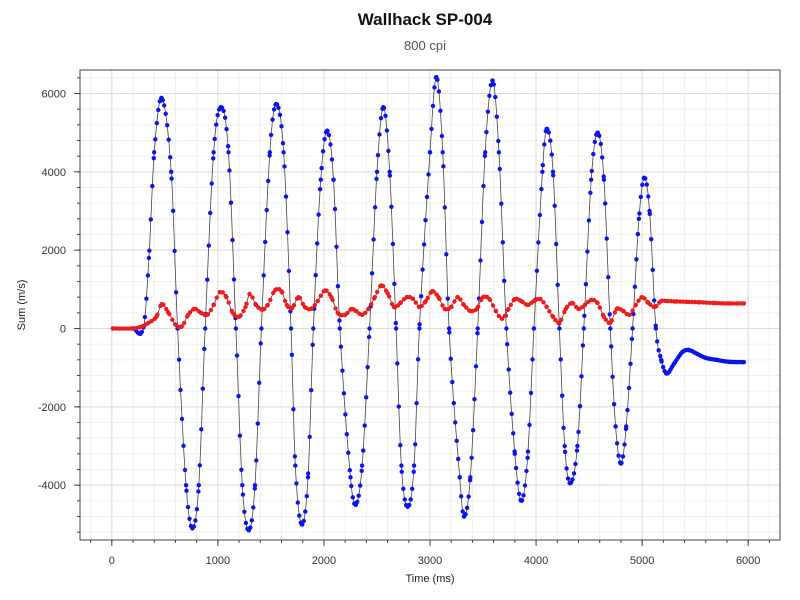 The width and height of the screenshot is (800, 600). Describe the element at coordinates (425, 45) in the screenshot. I see `chart-subtitle: 800 cpi` at that location.